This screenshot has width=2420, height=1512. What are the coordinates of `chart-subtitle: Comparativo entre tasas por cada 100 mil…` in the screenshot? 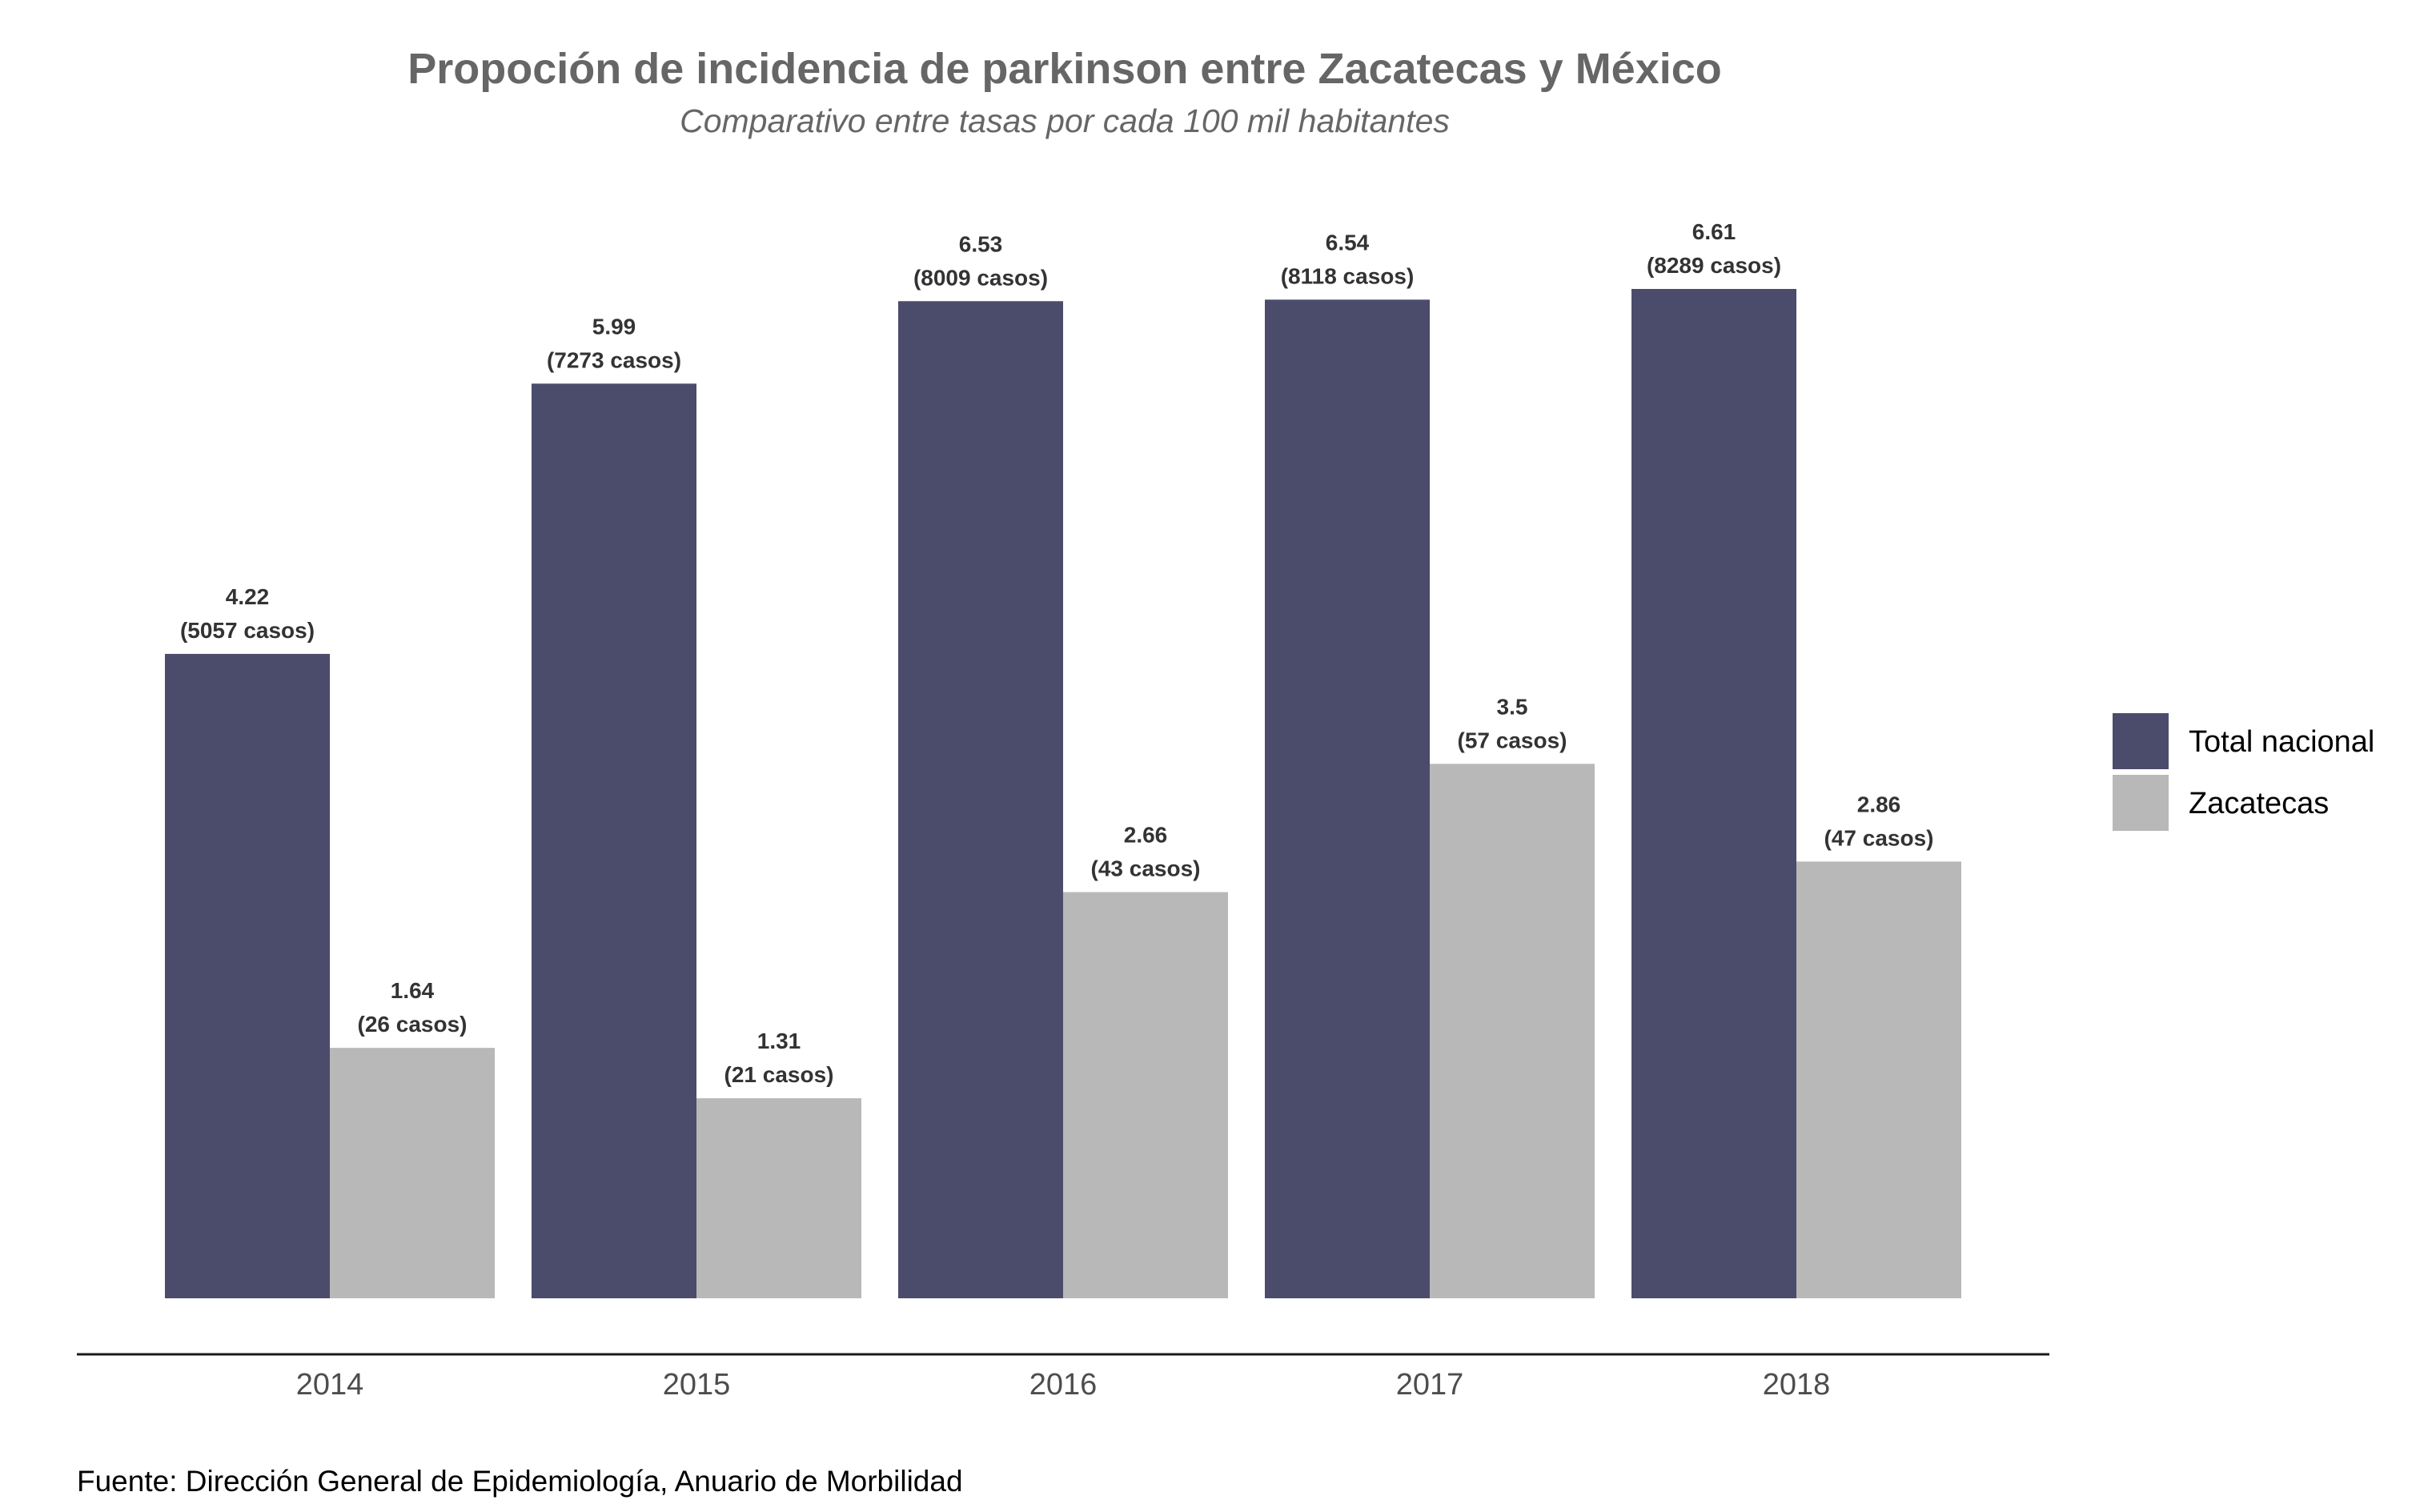 It's located at (1065, 121).